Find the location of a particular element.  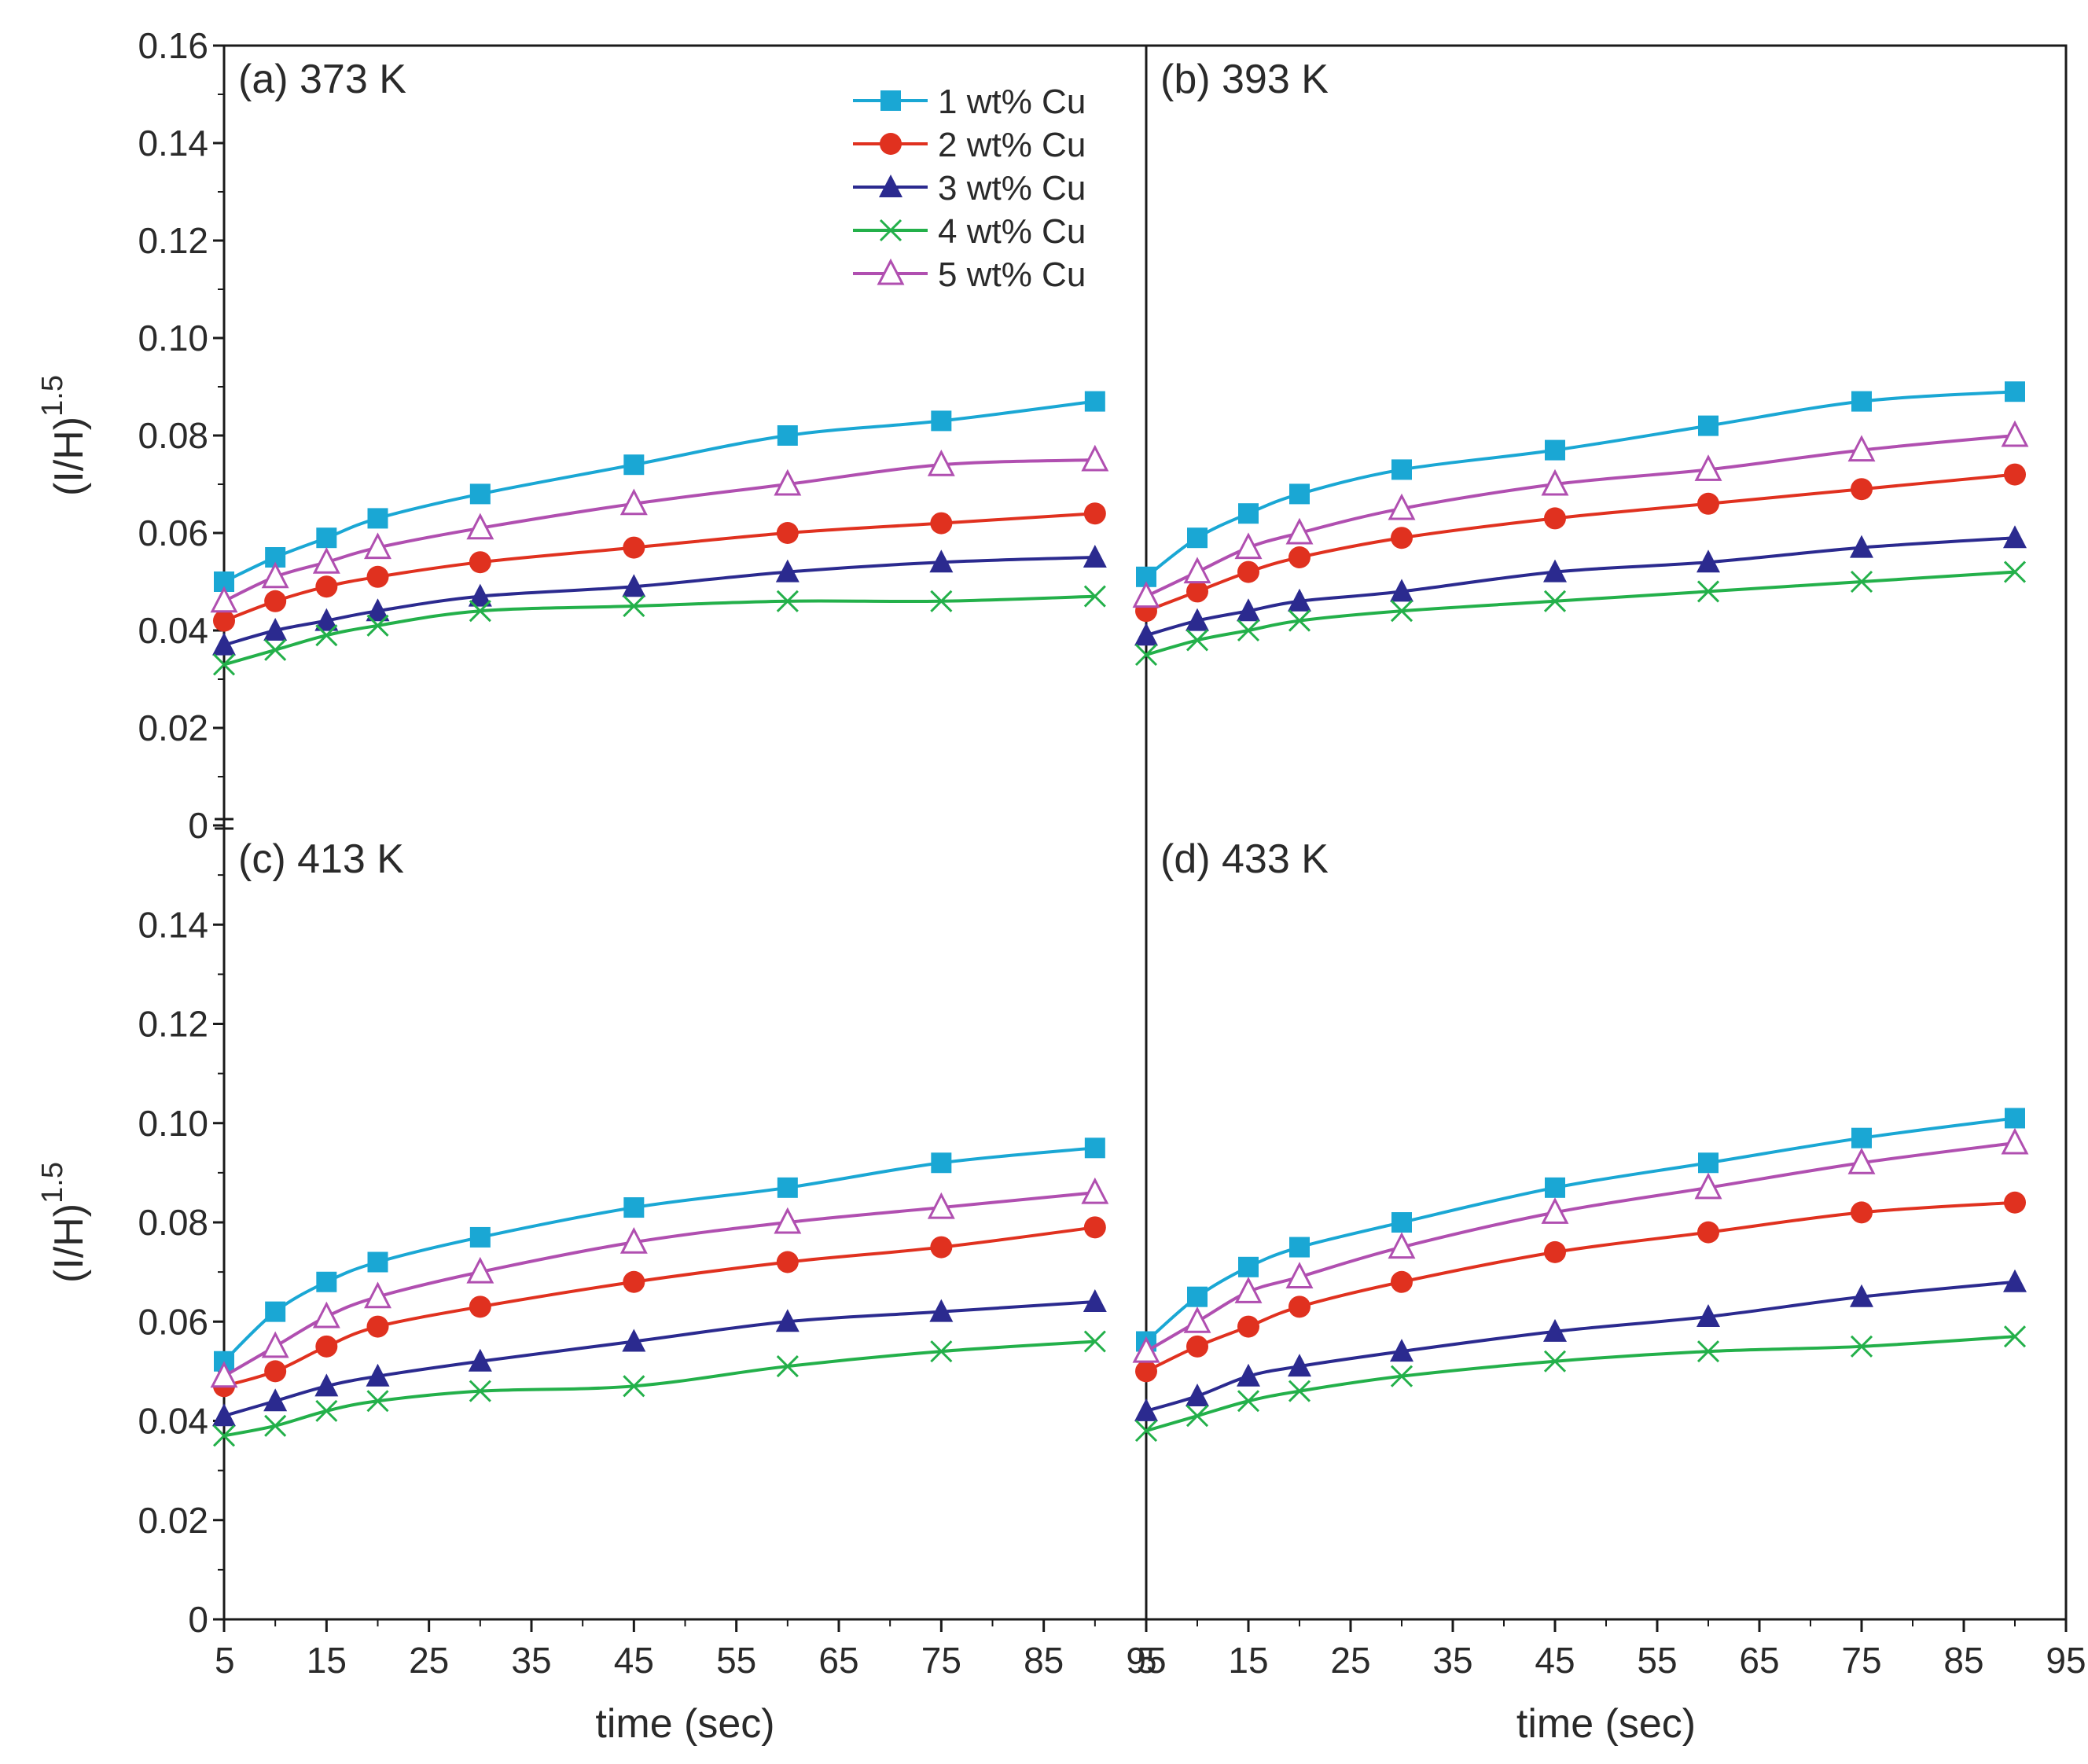

y-tick-label: 0.16 is located at coordinates (173, 46).